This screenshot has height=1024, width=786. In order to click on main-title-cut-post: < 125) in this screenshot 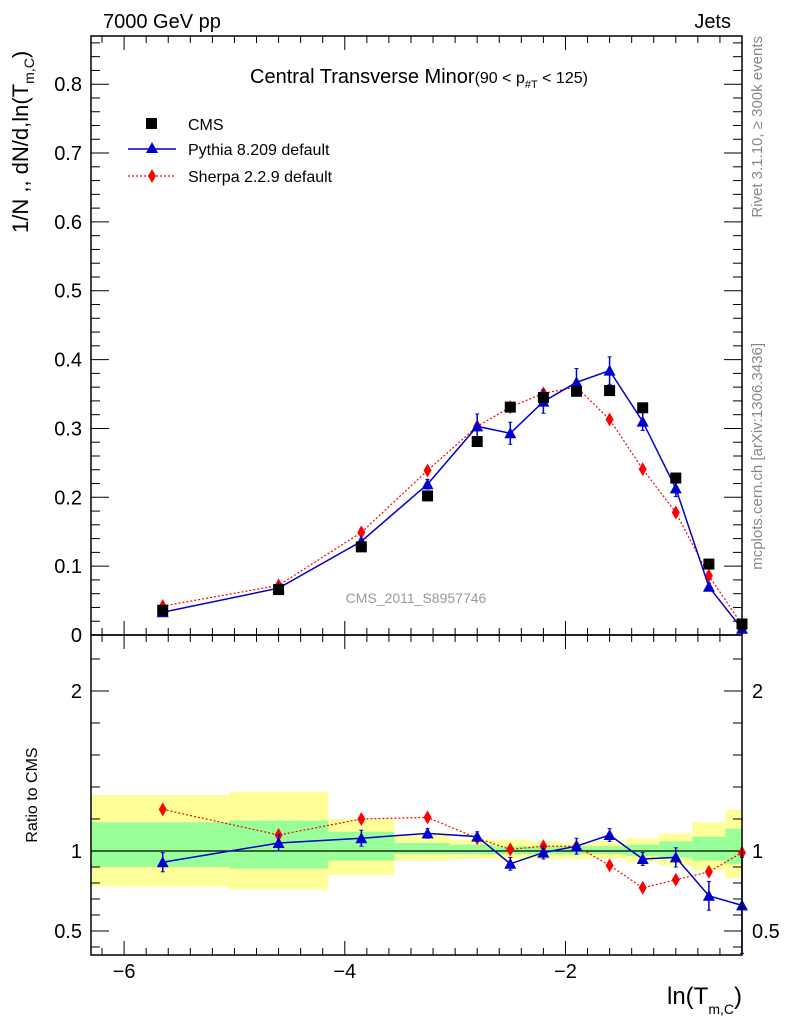, I will do `click(563, 78)`.